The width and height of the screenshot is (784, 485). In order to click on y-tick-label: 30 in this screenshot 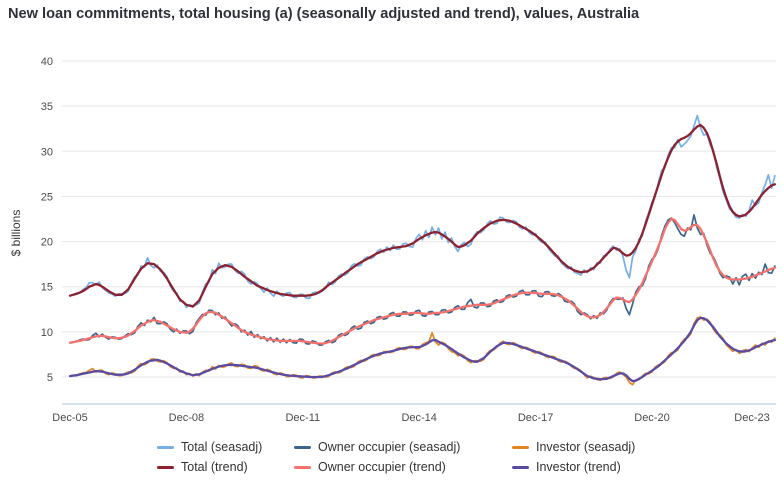, I will do `click(47, 152)`.